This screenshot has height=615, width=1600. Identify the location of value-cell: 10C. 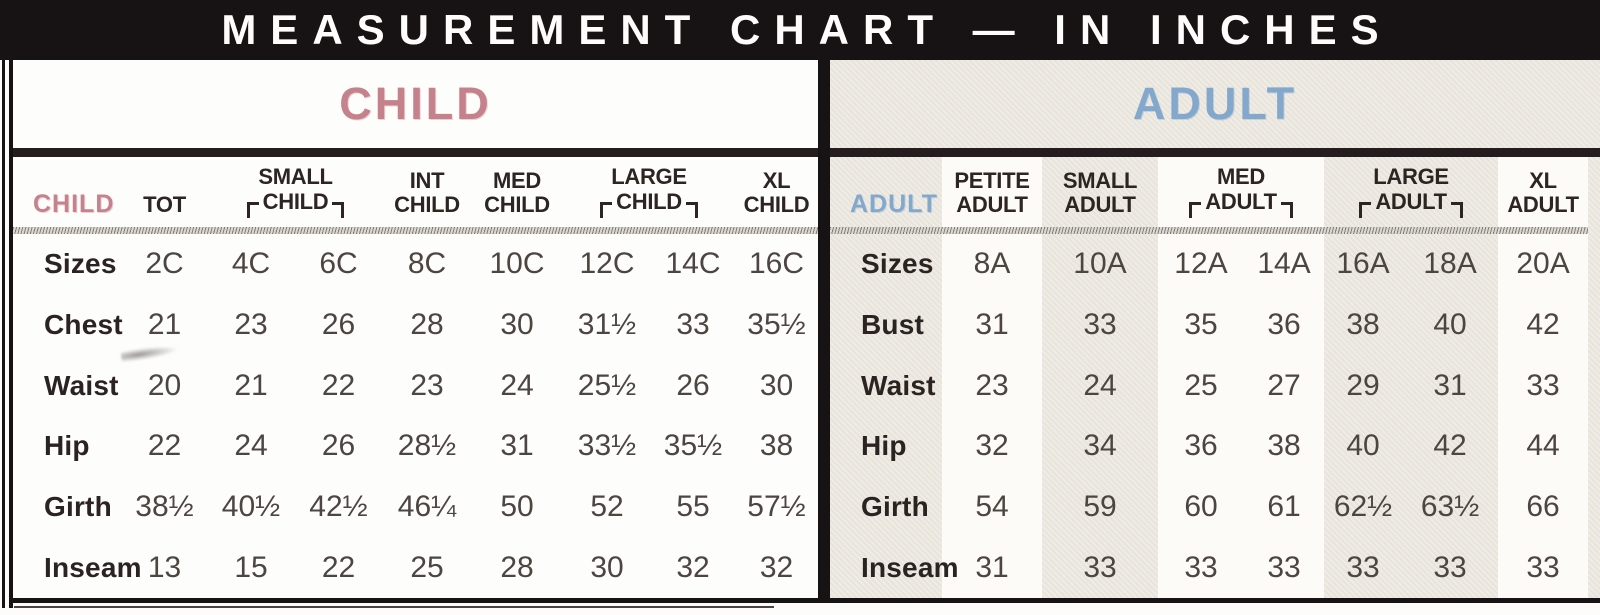
(517, 264).